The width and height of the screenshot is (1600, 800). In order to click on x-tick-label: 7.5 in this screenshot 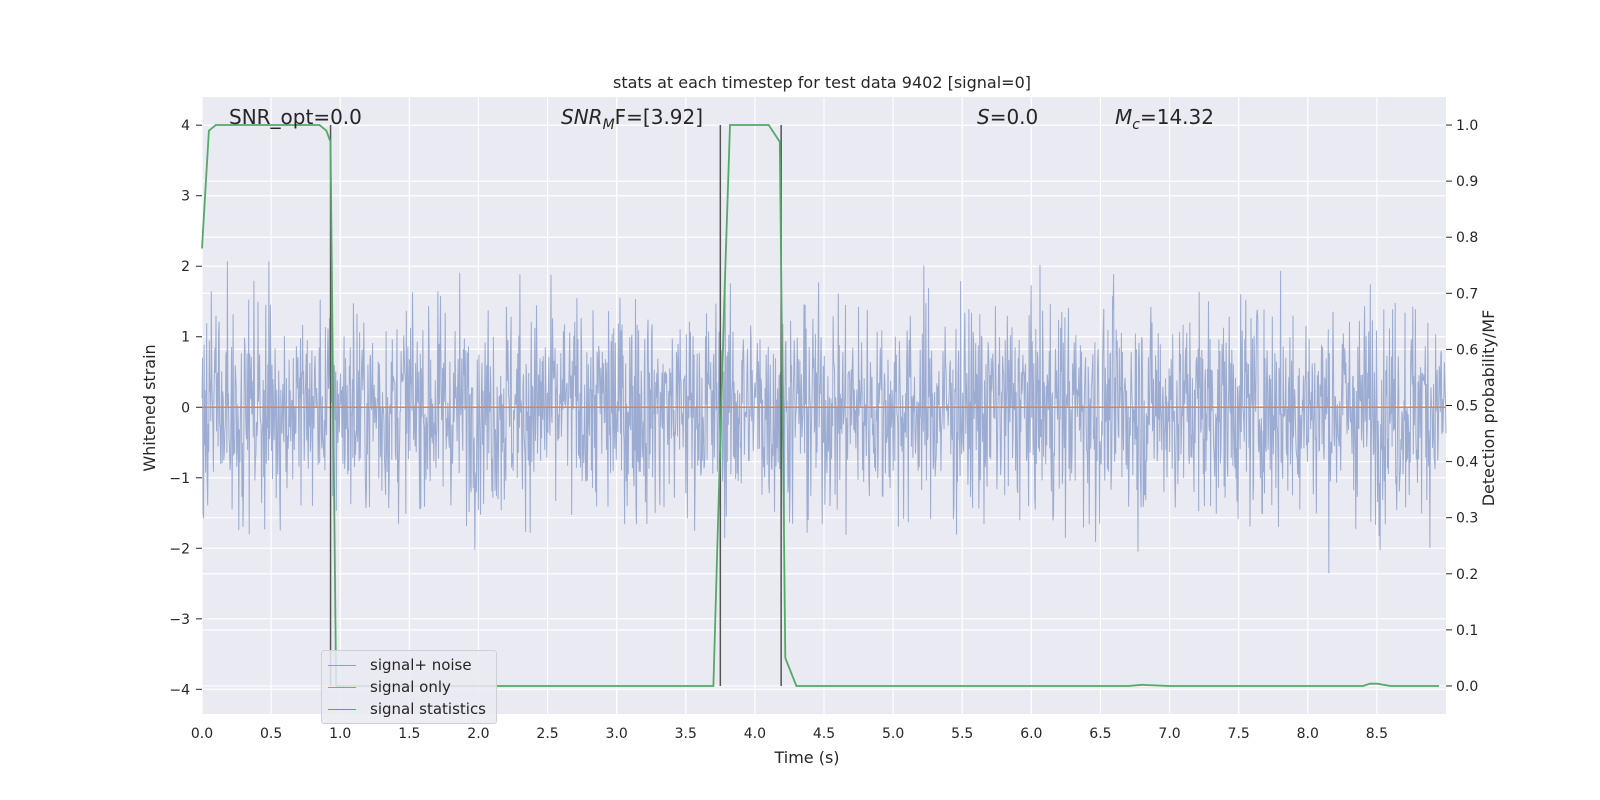, I will do `click(1239, 734)`.